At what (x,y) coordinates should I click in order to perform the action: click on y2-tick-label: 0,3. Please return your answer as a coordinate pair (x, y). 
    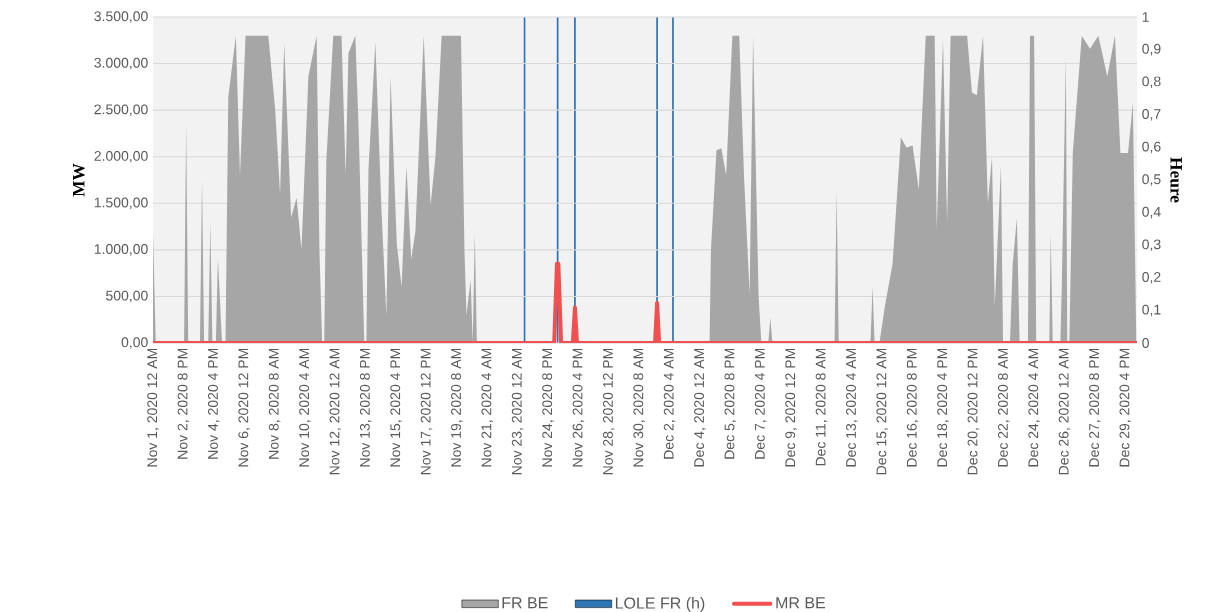
    Looking at the image, I should click on (1151, 245).